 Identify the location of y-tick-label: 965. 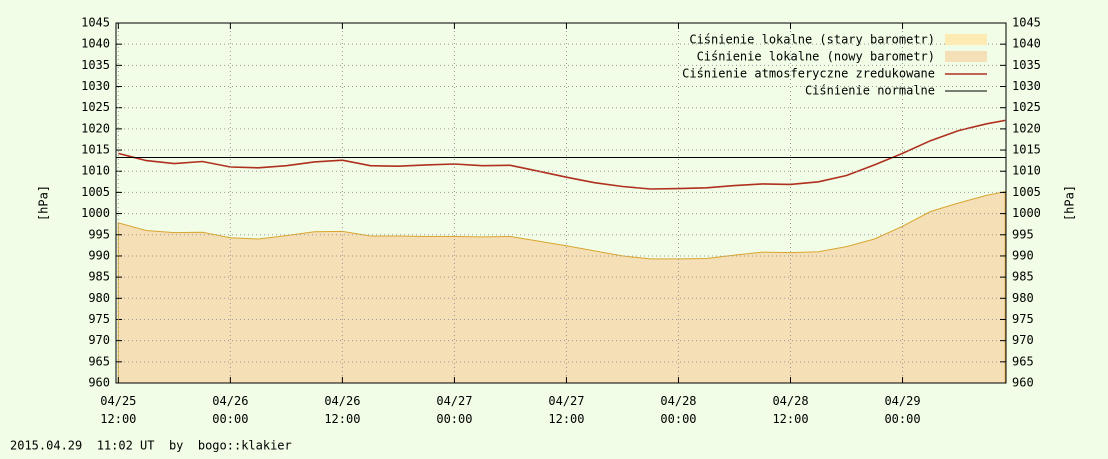
(99, 361).